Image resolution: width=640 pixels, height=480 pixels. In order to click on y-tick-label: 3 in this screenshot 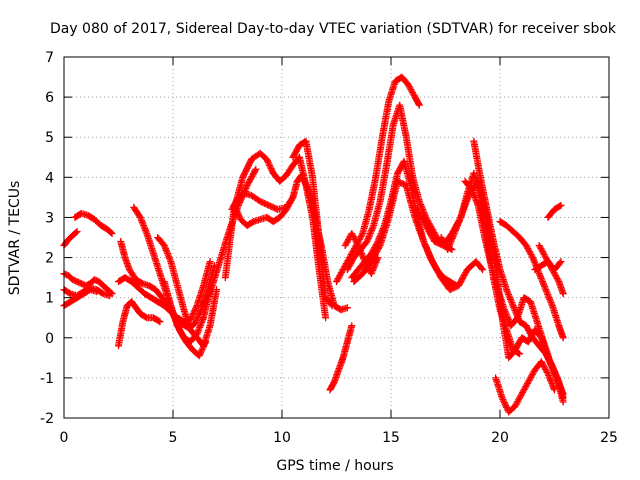, I will do `click(49, 218)`.